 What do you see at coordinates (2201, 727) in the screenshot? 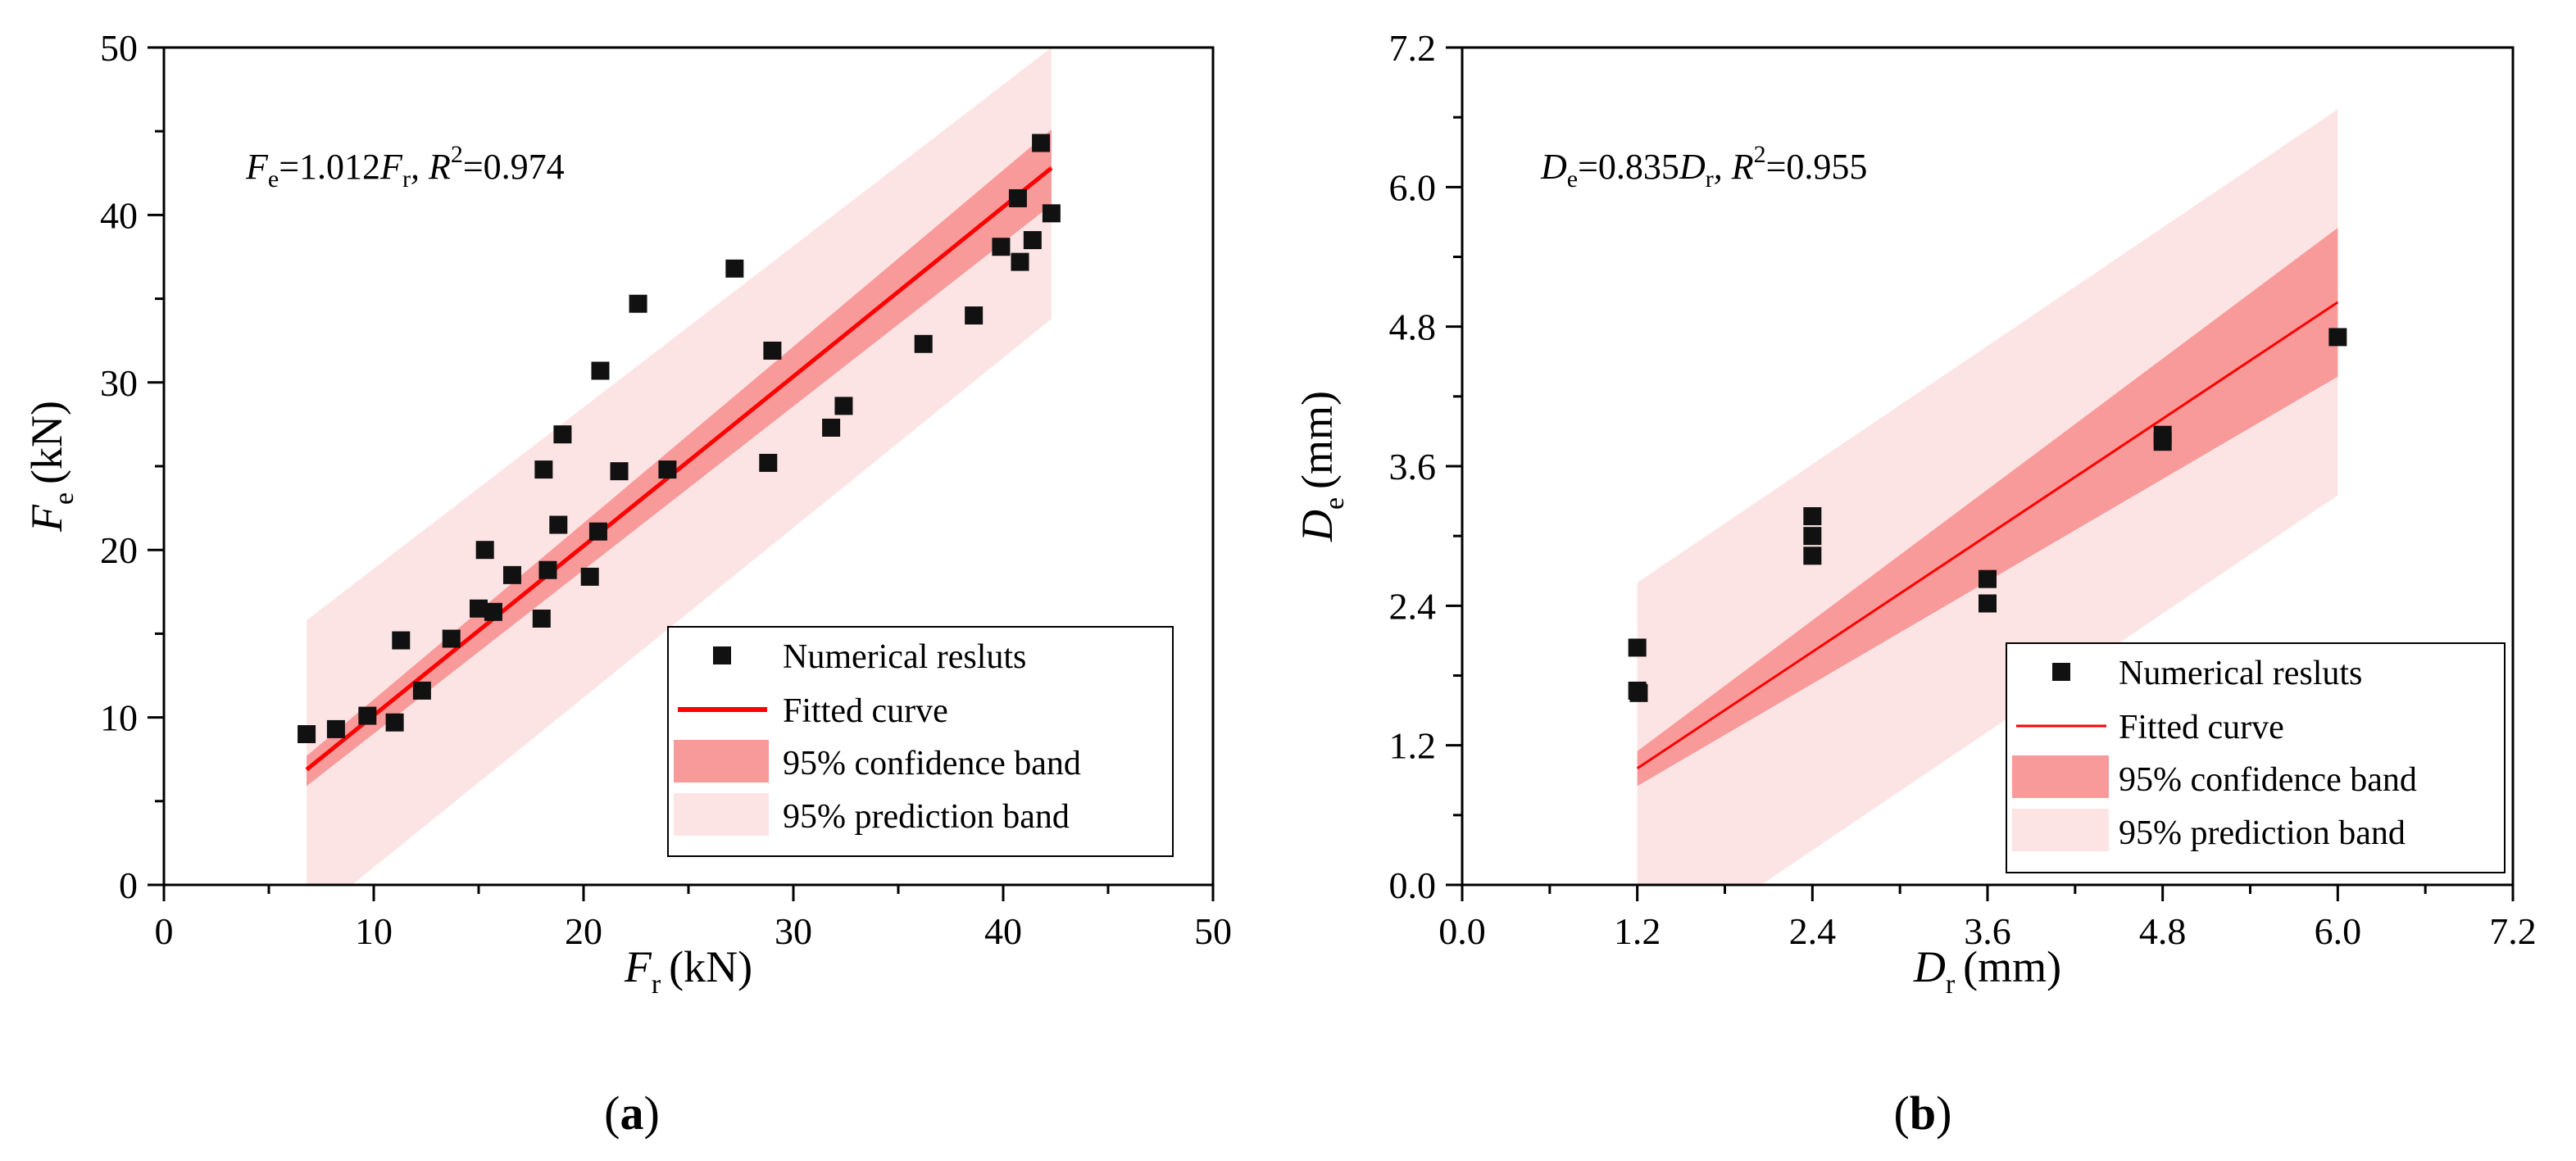
I see `legend-label-fitted-b: Fitted curve` at bounding box center [2201, 727].